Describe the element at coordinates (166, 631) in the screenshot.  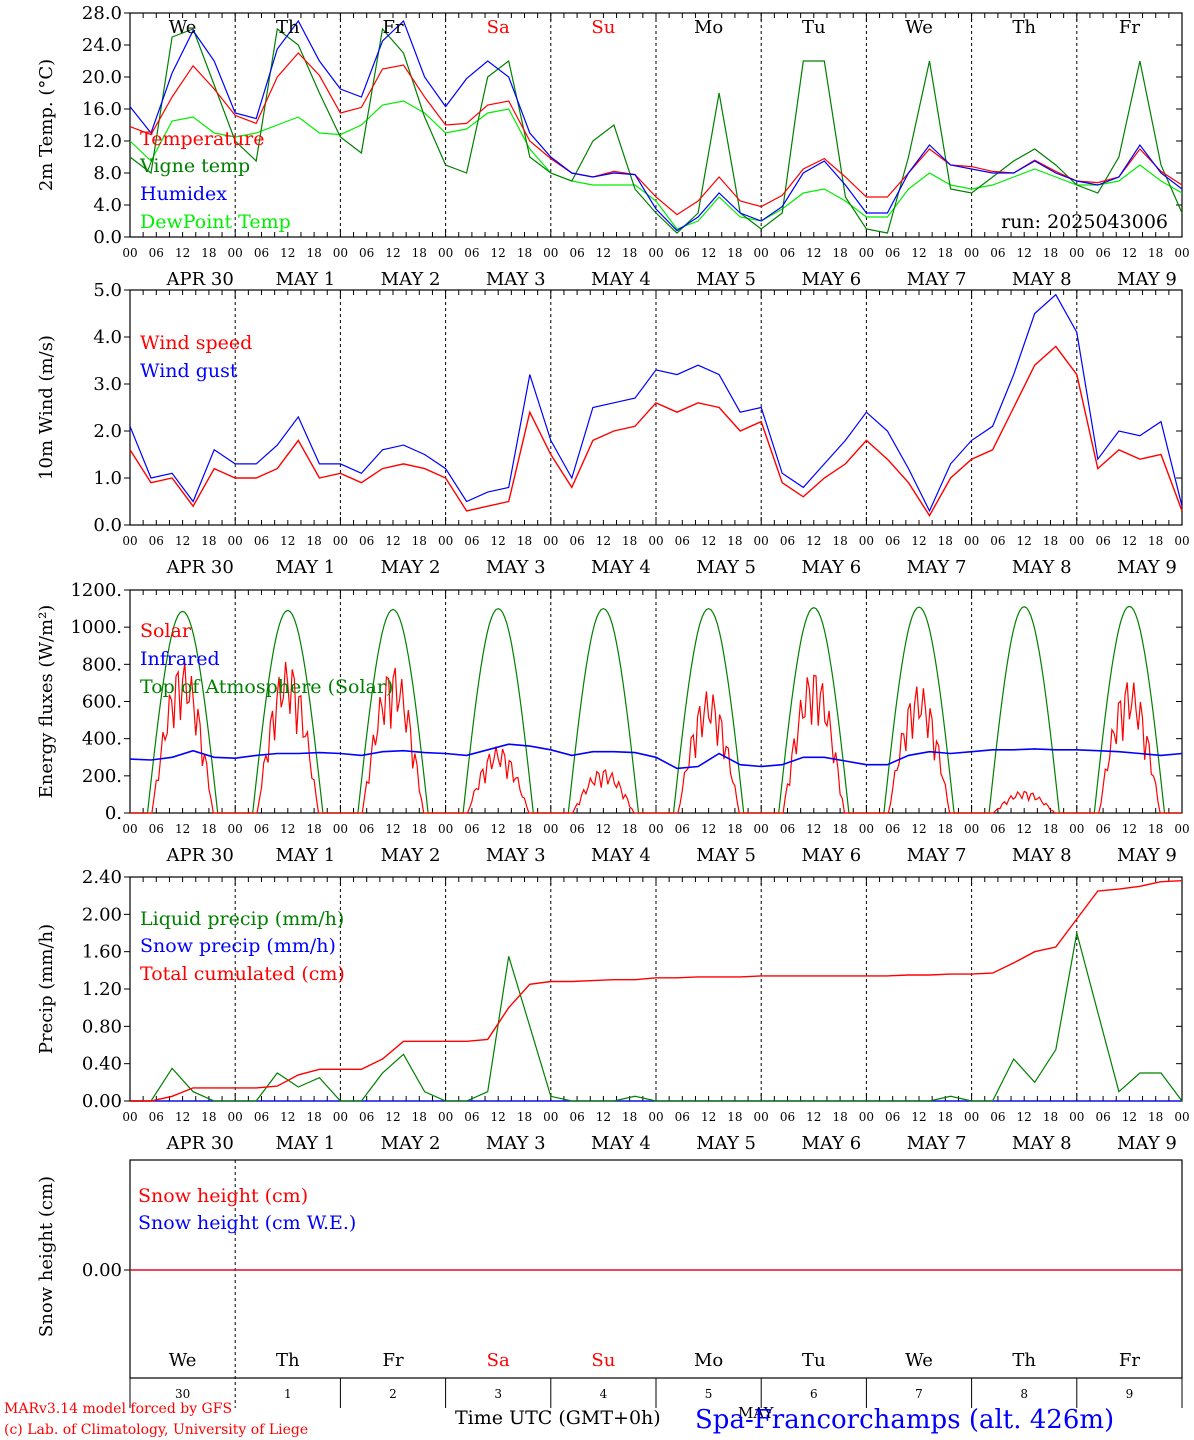
I see `legend-solar: Solar` at that location.